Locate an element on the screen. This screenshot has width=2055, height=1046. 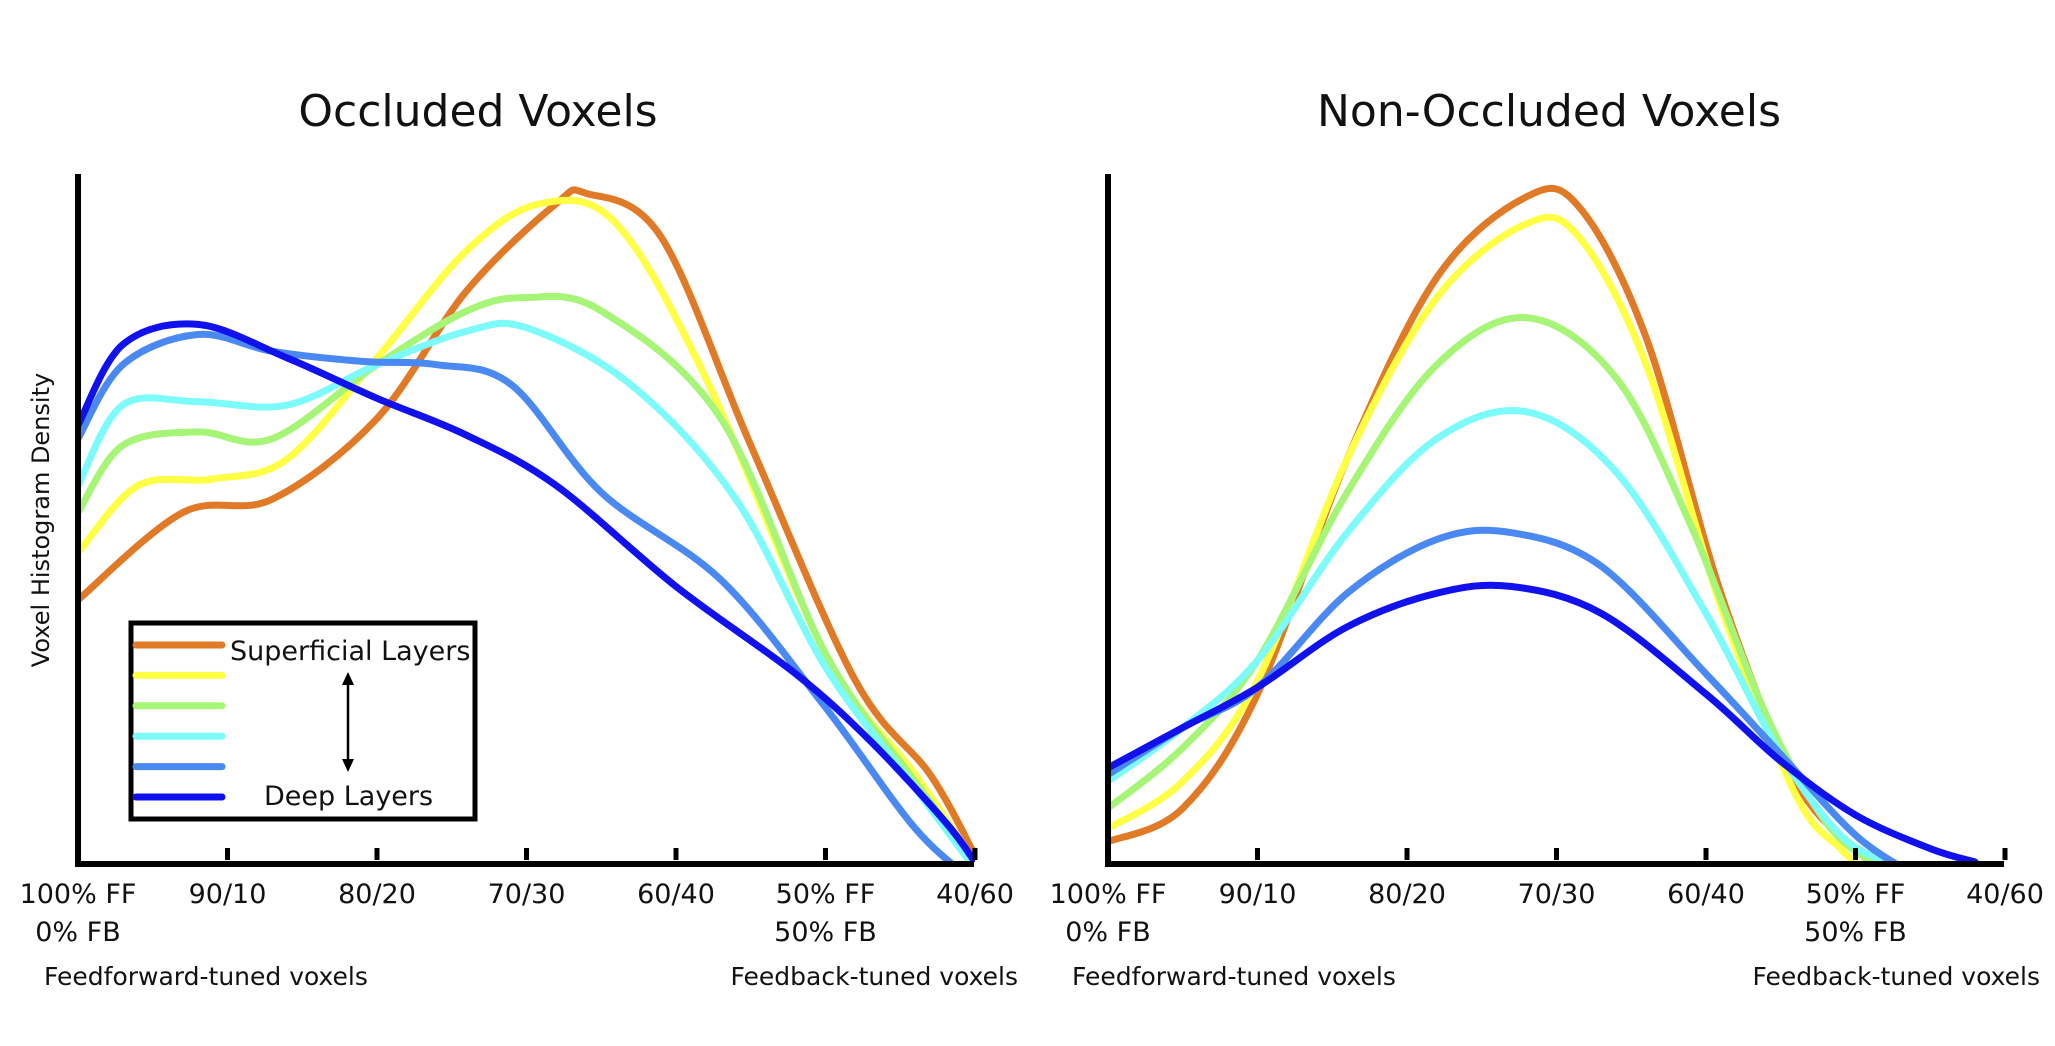
chart-title: Occluded Voxels is located at coordinates (477, 111).